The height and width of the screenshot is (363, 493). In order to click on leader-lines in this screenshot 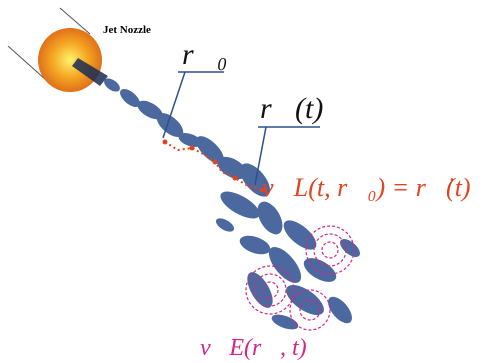, I will do `click(241, 128)`.